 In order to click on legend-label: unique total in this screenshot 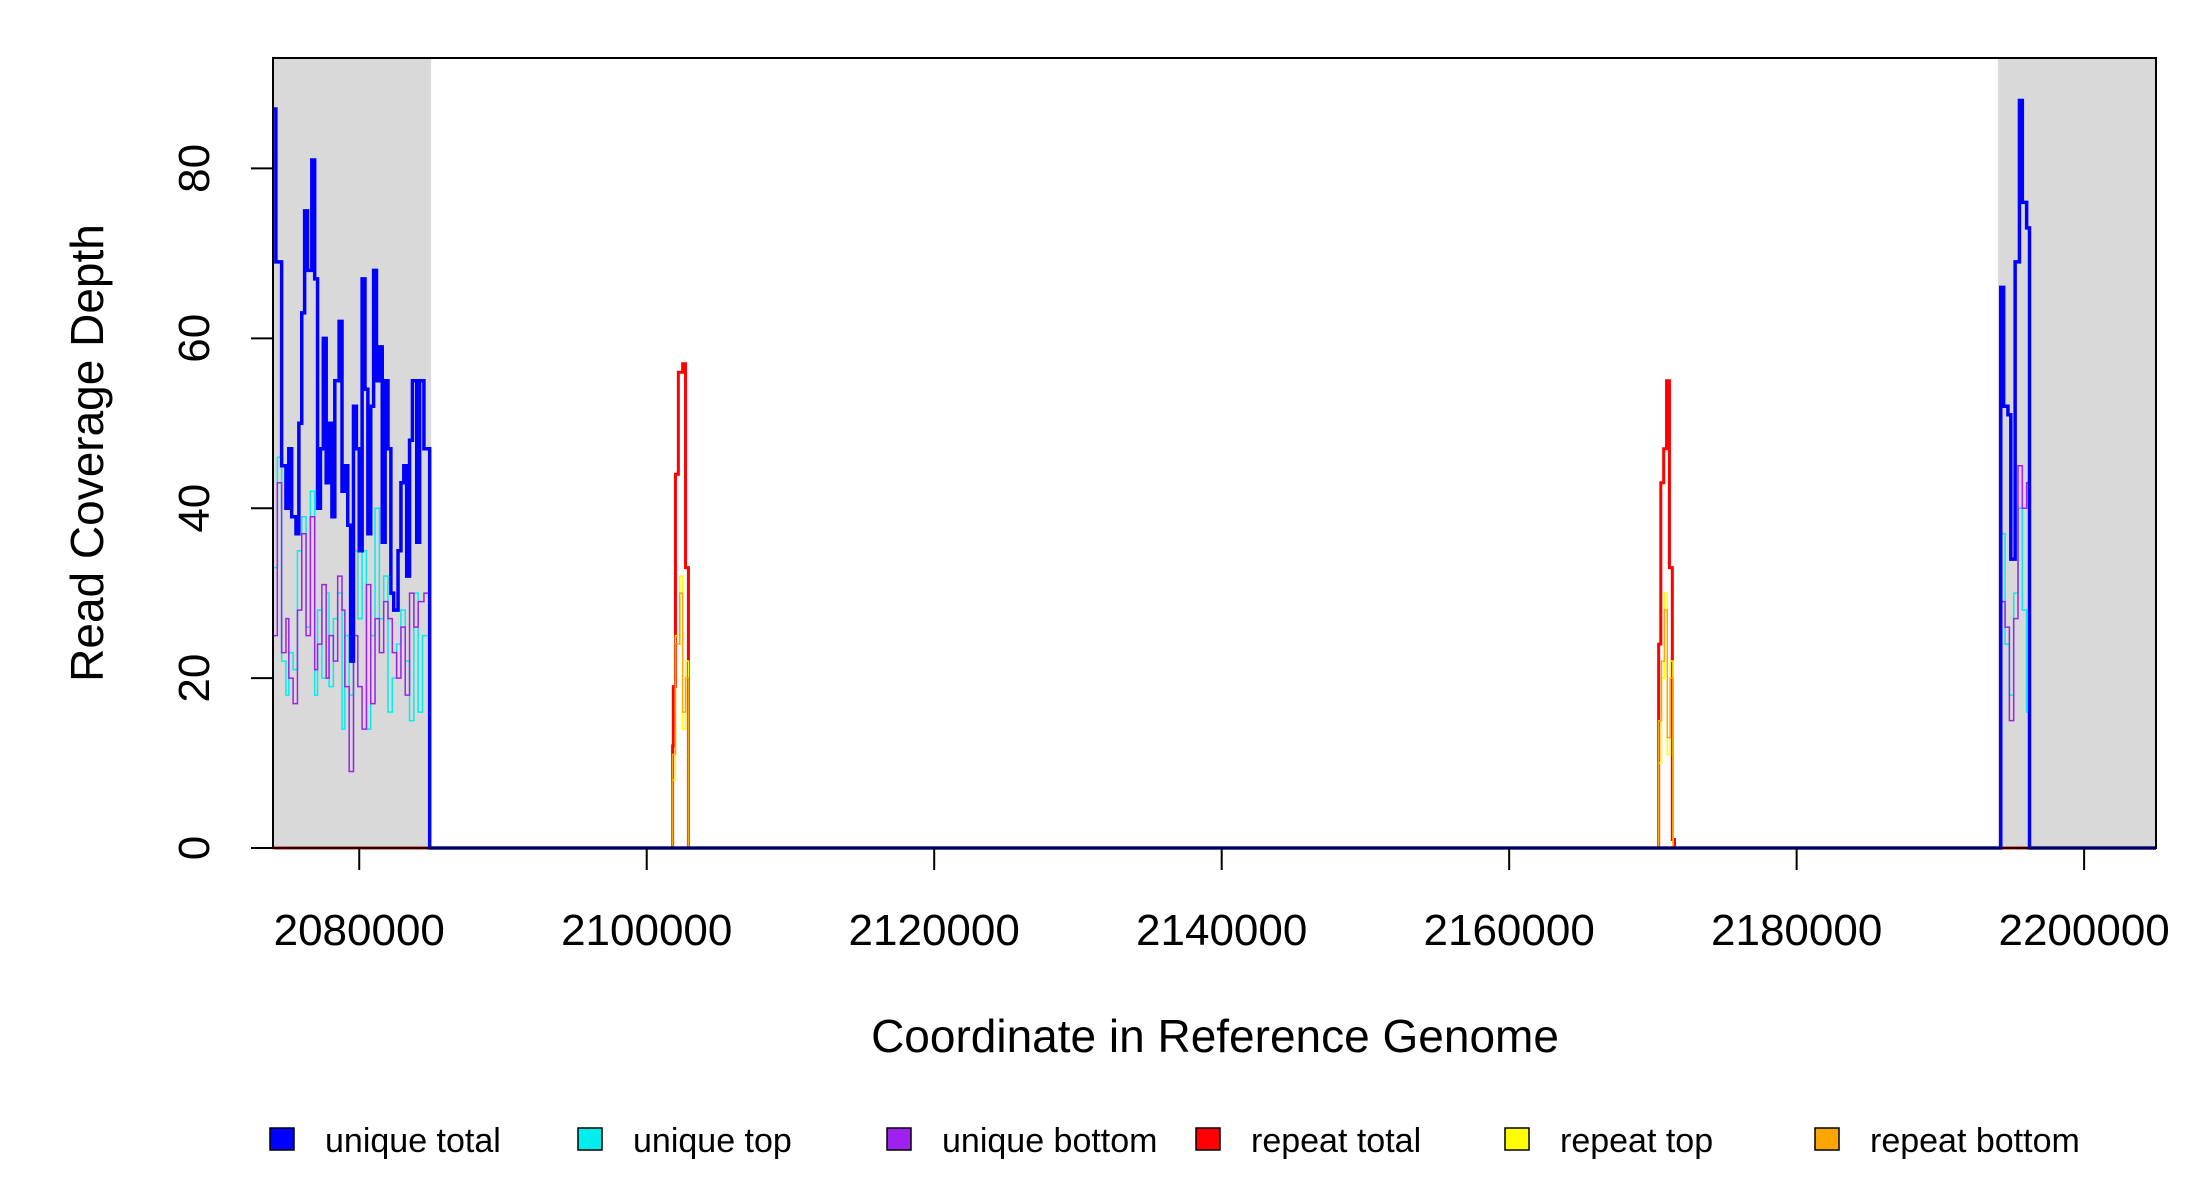, I will do `click(413, 1141)`.